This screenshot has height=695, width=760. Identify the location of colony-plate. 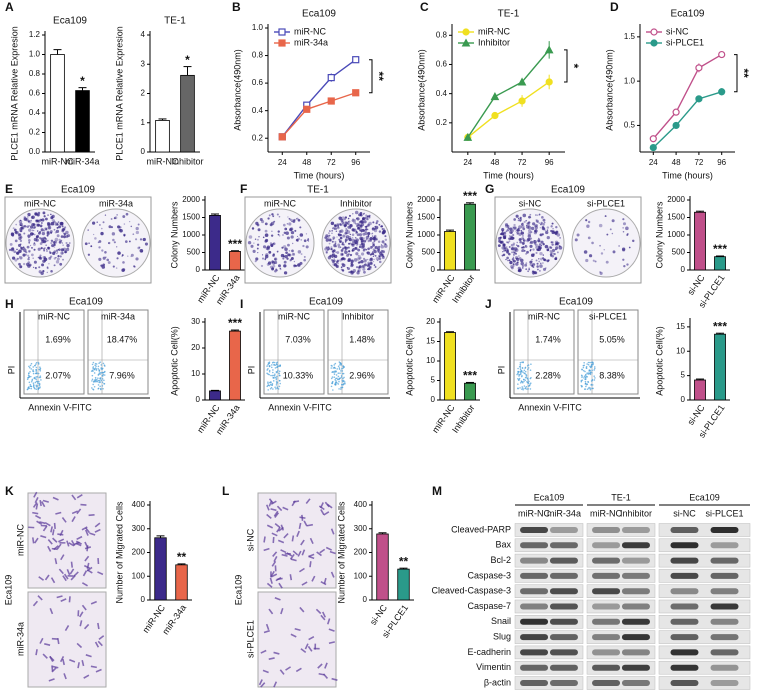
(116, 243).